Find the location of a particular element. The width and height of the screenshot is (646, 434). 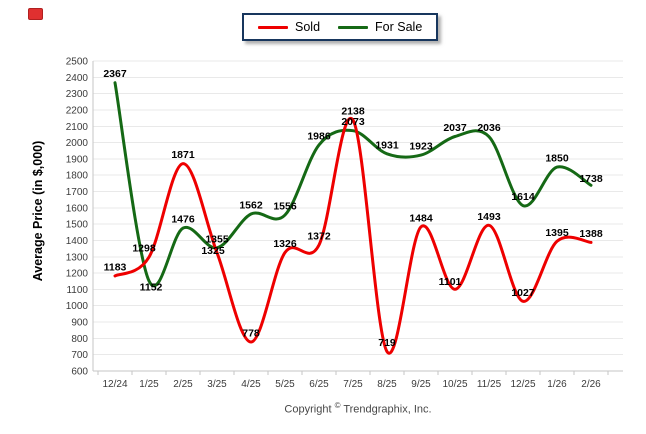

sold-point-label: 1183 is located at coordinates (115, 267).